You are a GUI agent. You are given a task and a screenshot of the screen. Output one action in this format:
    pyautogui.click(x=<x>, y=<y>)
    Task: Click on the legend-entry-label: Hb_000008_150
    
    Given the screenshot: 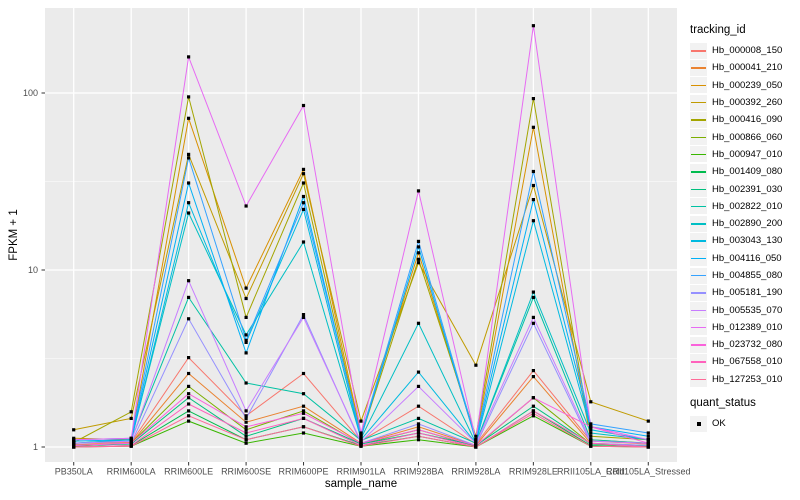 What is the action you would take?
    pyautogui.click(x=747, y=51)
    